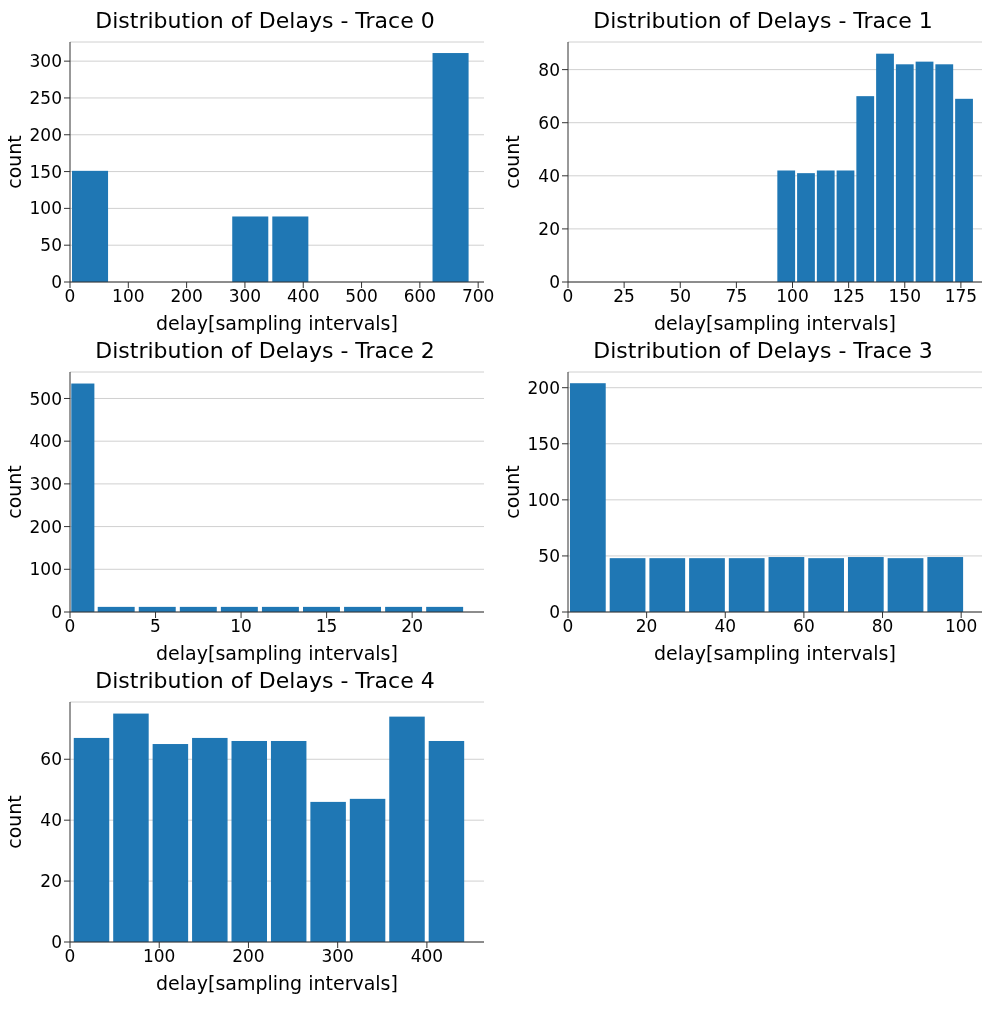  I want to click on x-tick-label: 60, so click(804, 626).